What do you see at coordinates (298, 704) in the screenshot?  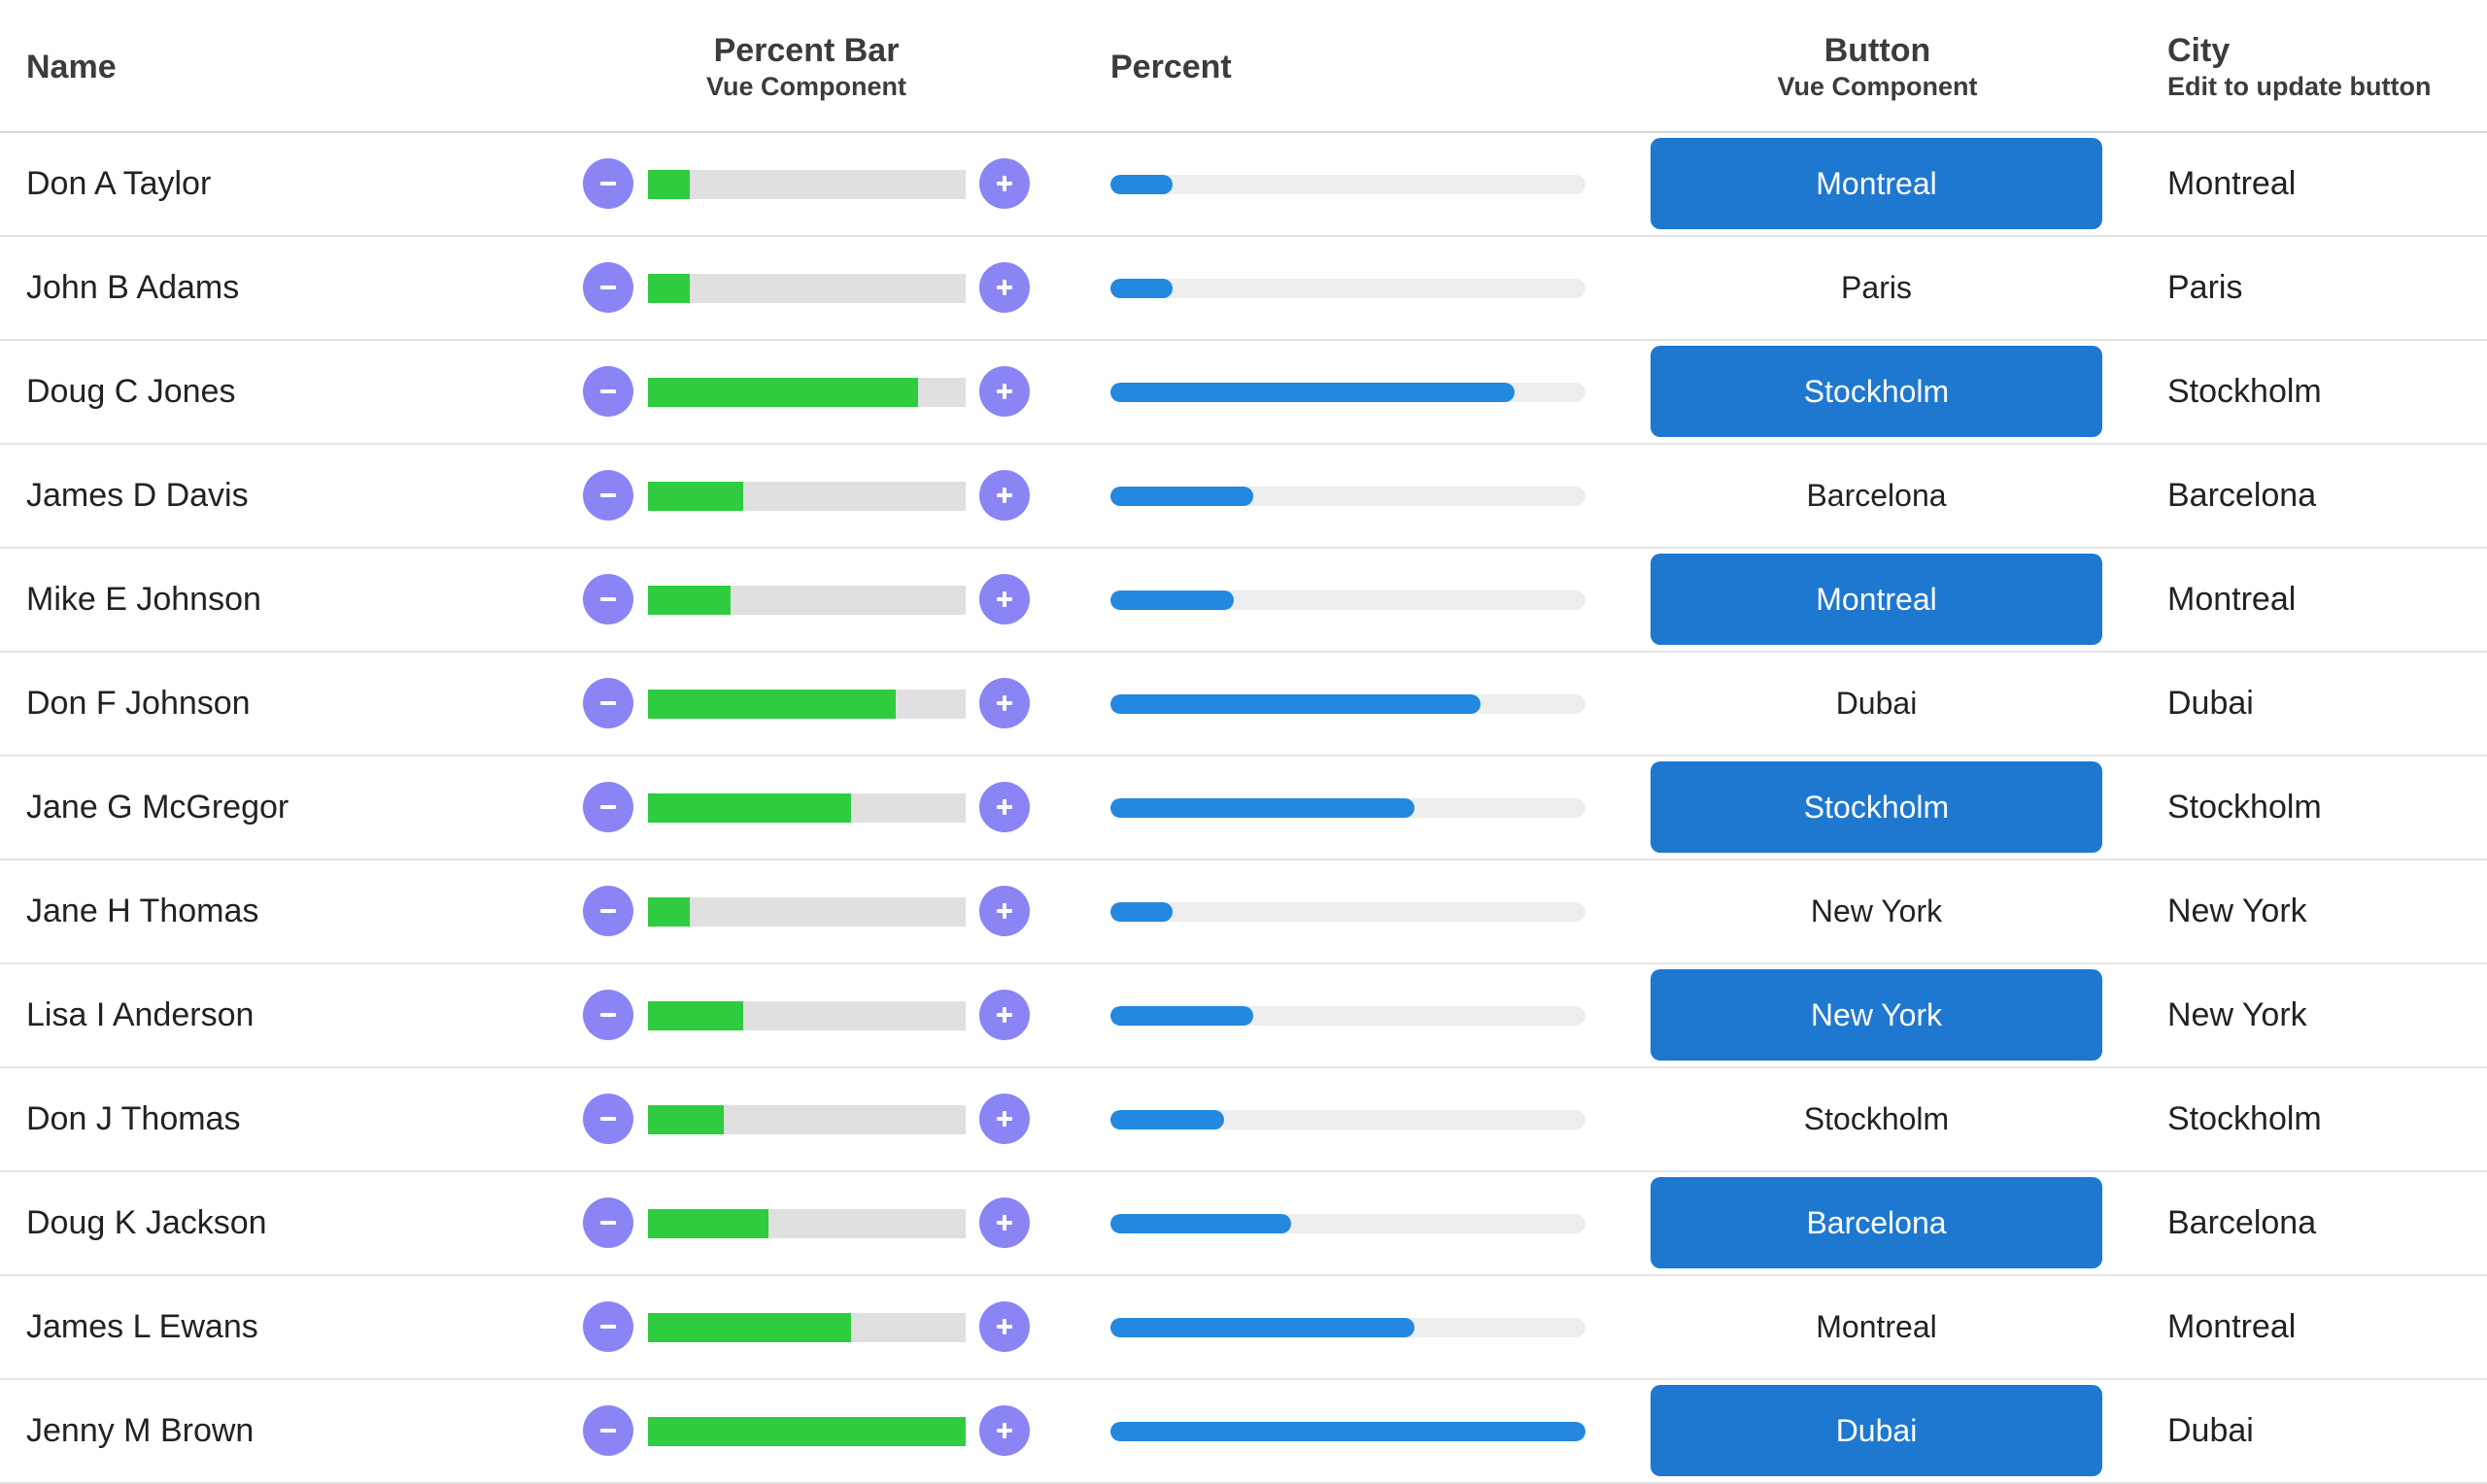 I see `name-cell: Don F Johnson` at bounding box center [298, 704].